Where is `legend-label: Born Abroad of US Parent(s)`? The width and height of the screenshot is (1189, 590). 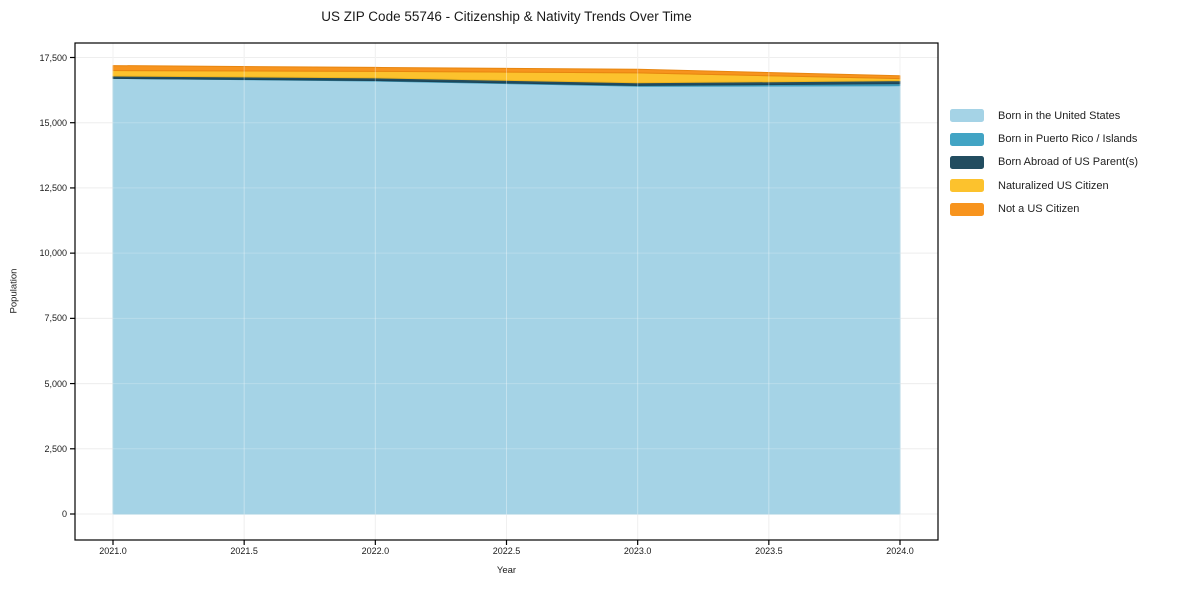 legend-label: Born Abroad of US Parent(s) is located at coordinates (1068, 162).